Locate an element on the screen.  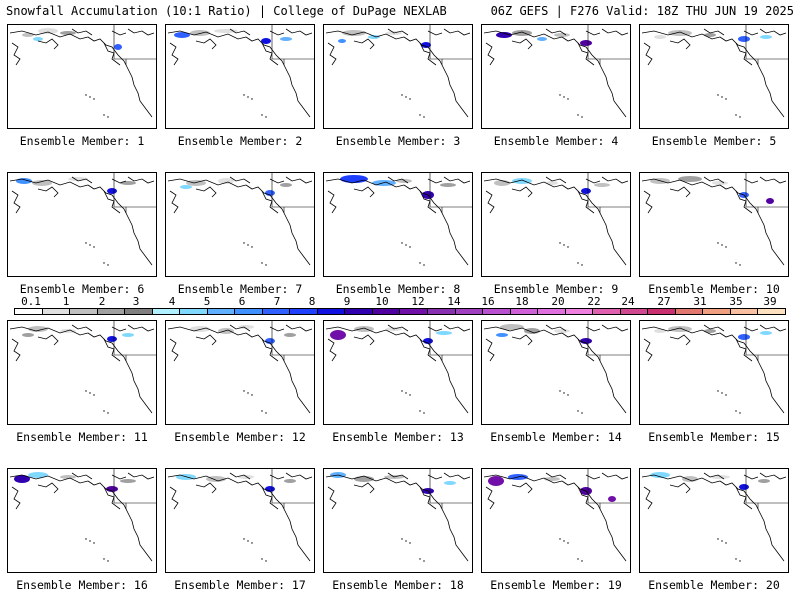
ensemble-member-label: Ensemble Member: 4 is located at coordinates (556, 141).